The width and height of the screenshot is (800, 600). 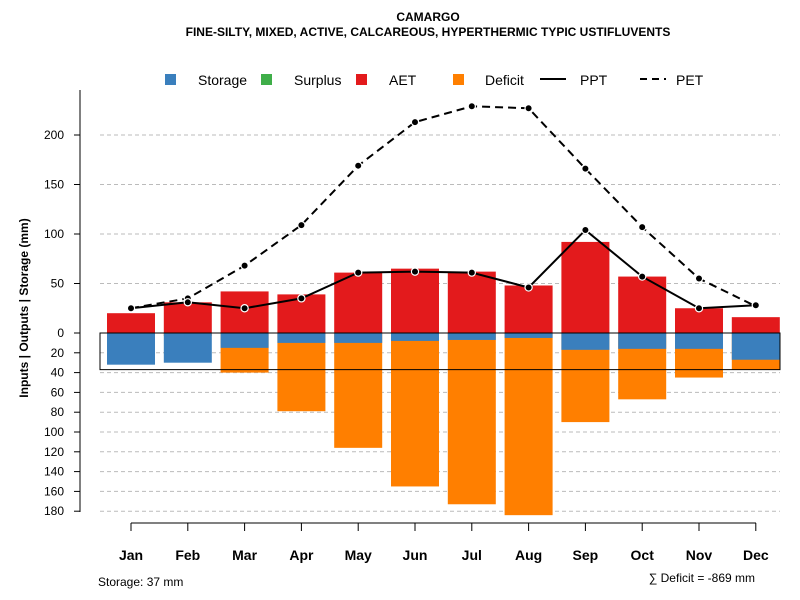 I want to click on x-tick-label: Feb, so click(x=187, y=555).